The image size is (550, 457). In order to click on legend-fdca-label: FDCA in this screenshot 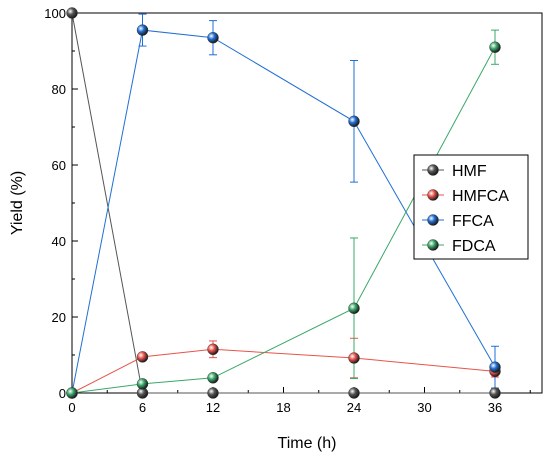, I will do `click(474, 246)`.